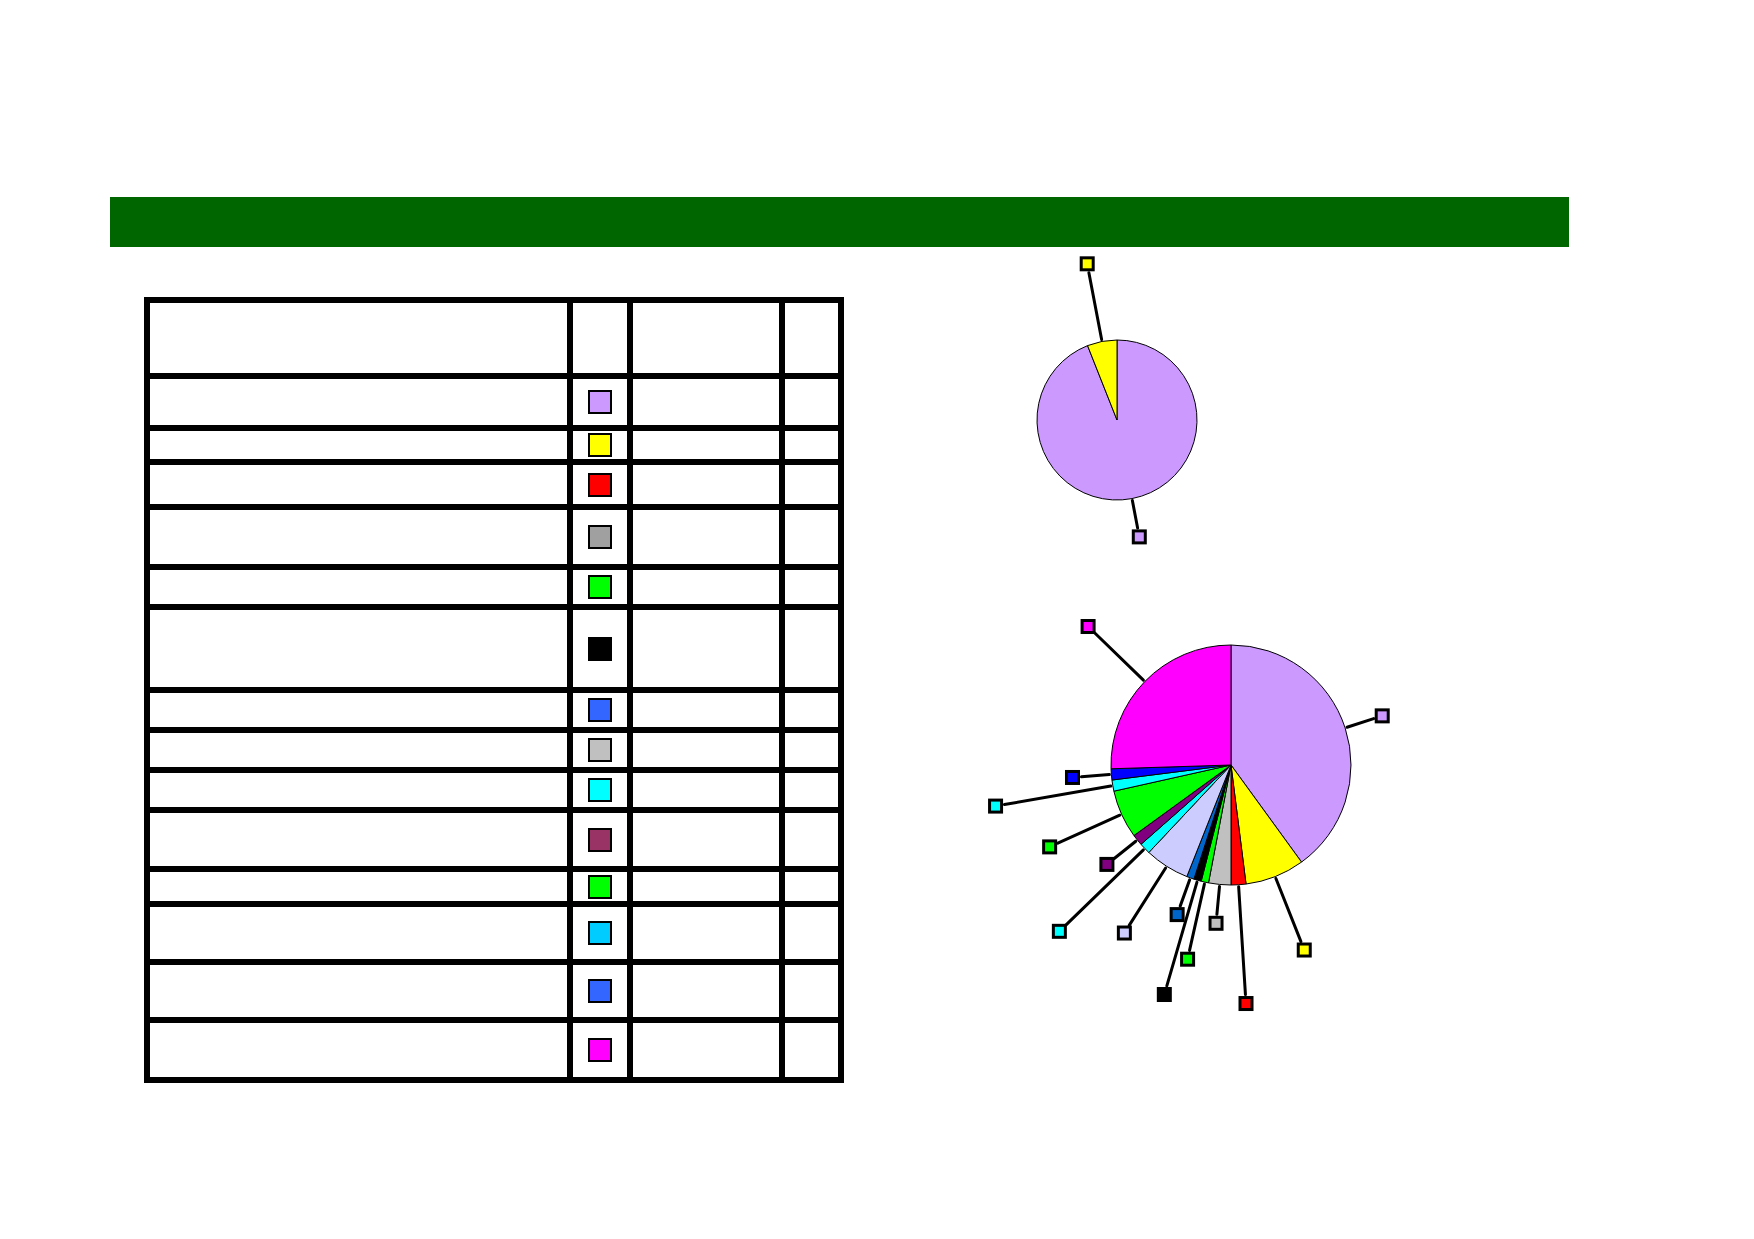  What do you see at coordinates (1117, 420) in the screenshot?
I see `pie-slice` at bounding box center [1117, 420].